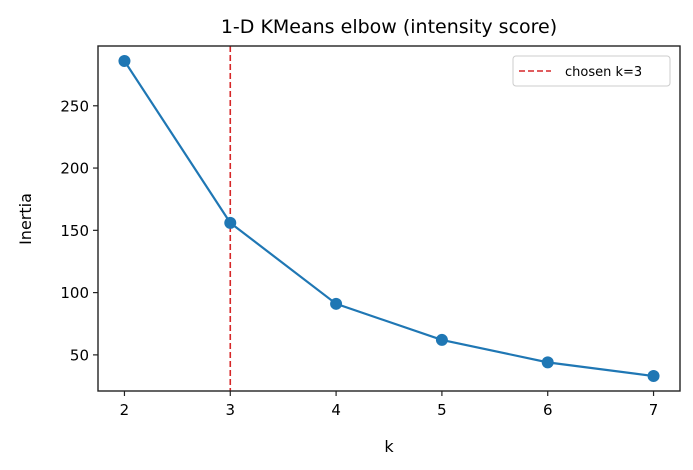 The image size is (693, 470). I want to click on legend: chosen k=3, so click(591, 71).